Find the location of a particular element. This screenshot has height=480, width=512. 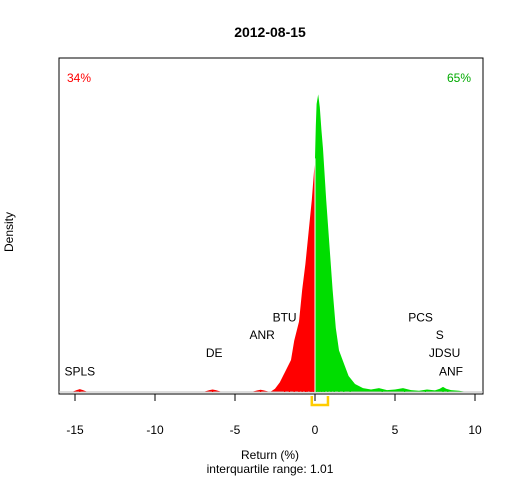

ticker-label: DE is located at coordinates (214, 353).